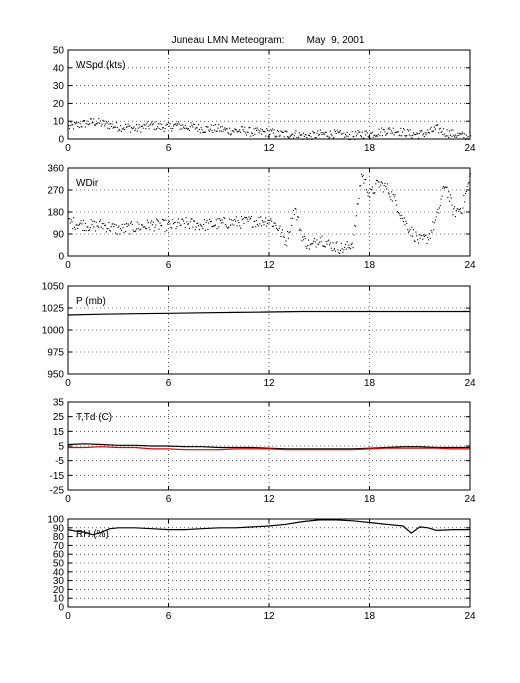 The image size is (520, 683). I want to click on pressure-y-tick-label: 975, so click(55, 353).